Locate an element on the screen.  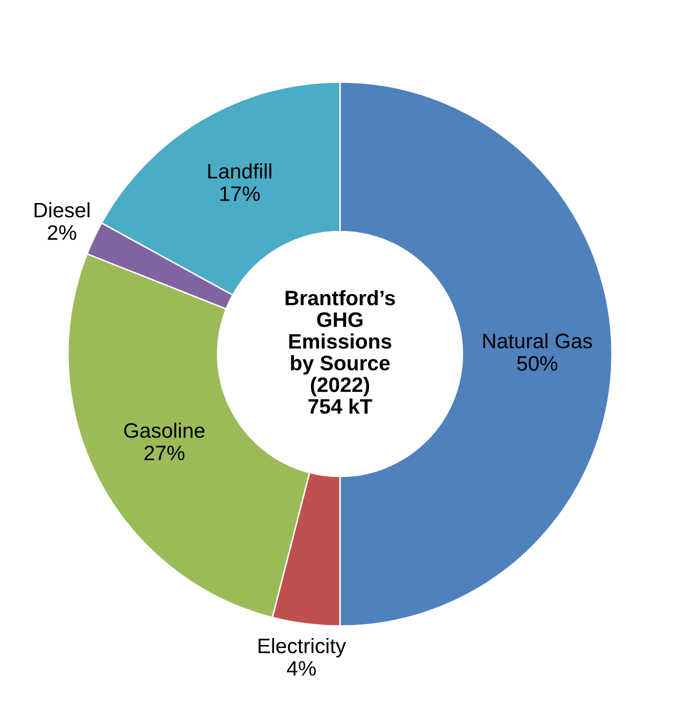
data-label: 4% is located at coordinates (301, 668).